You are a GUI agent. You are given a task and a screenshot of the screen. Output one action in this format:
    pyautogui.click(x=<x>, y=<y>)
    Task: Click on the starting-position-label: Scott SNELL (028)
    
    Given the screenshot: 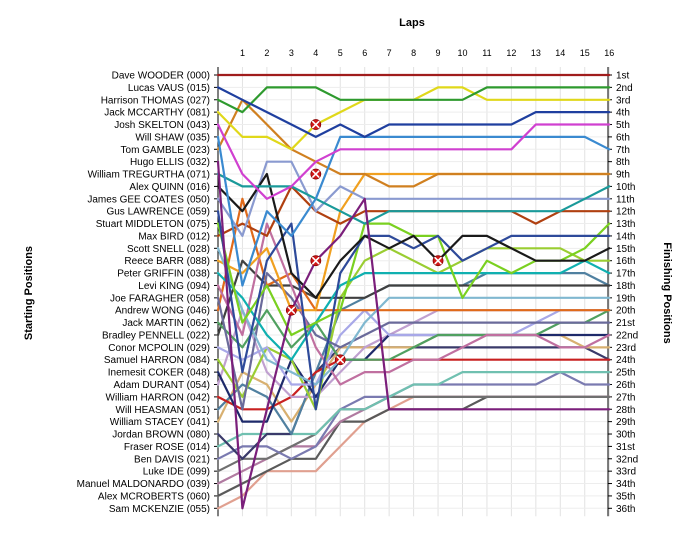 What is the action you would take?
    pyautogui.click(x=168, y=249)
    